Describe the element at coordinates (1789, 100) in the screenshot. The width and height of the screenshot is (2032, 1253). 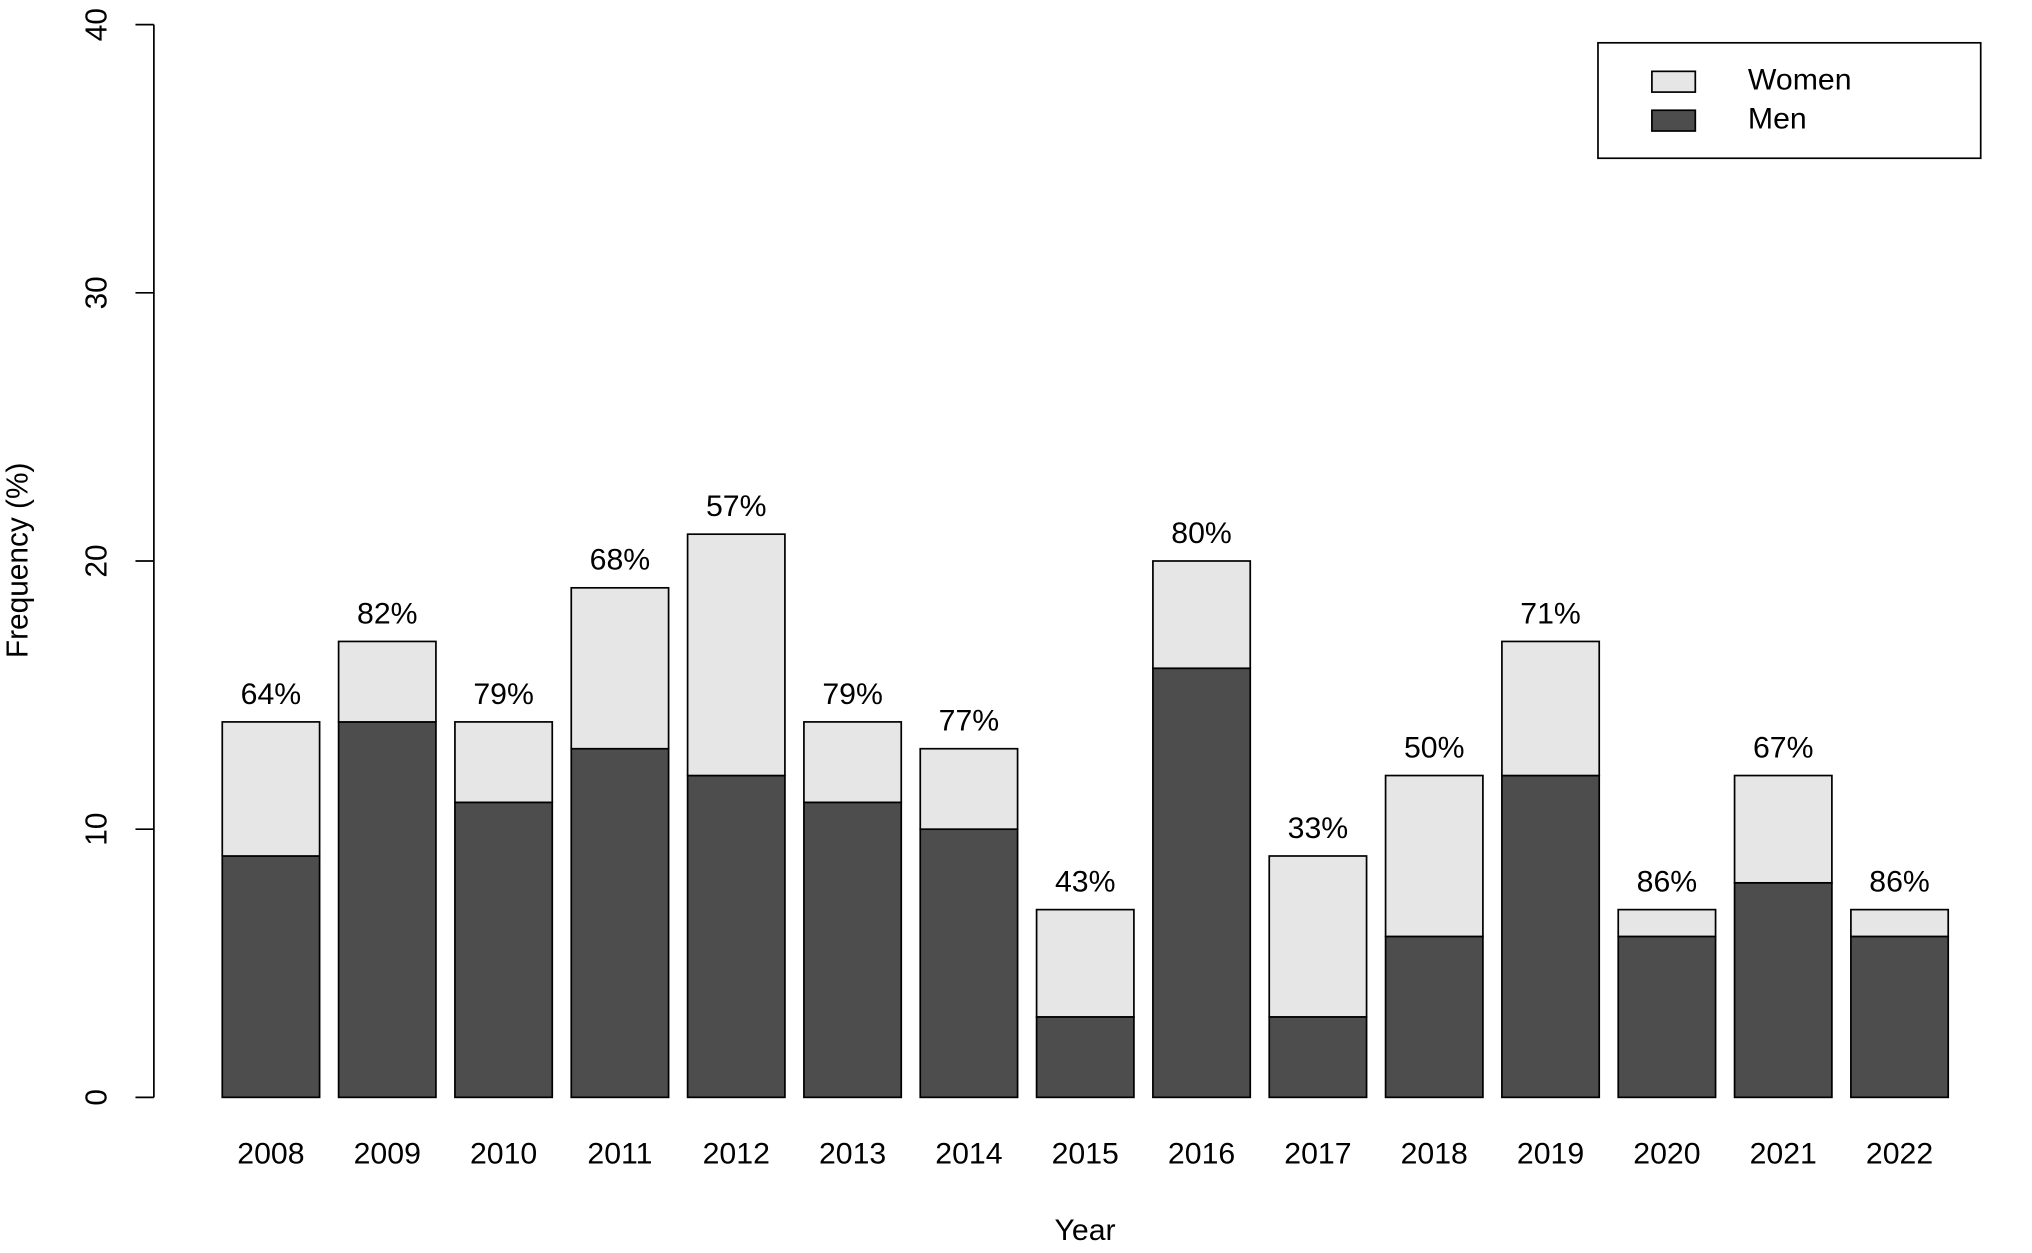
I see `legend-box` at that location.